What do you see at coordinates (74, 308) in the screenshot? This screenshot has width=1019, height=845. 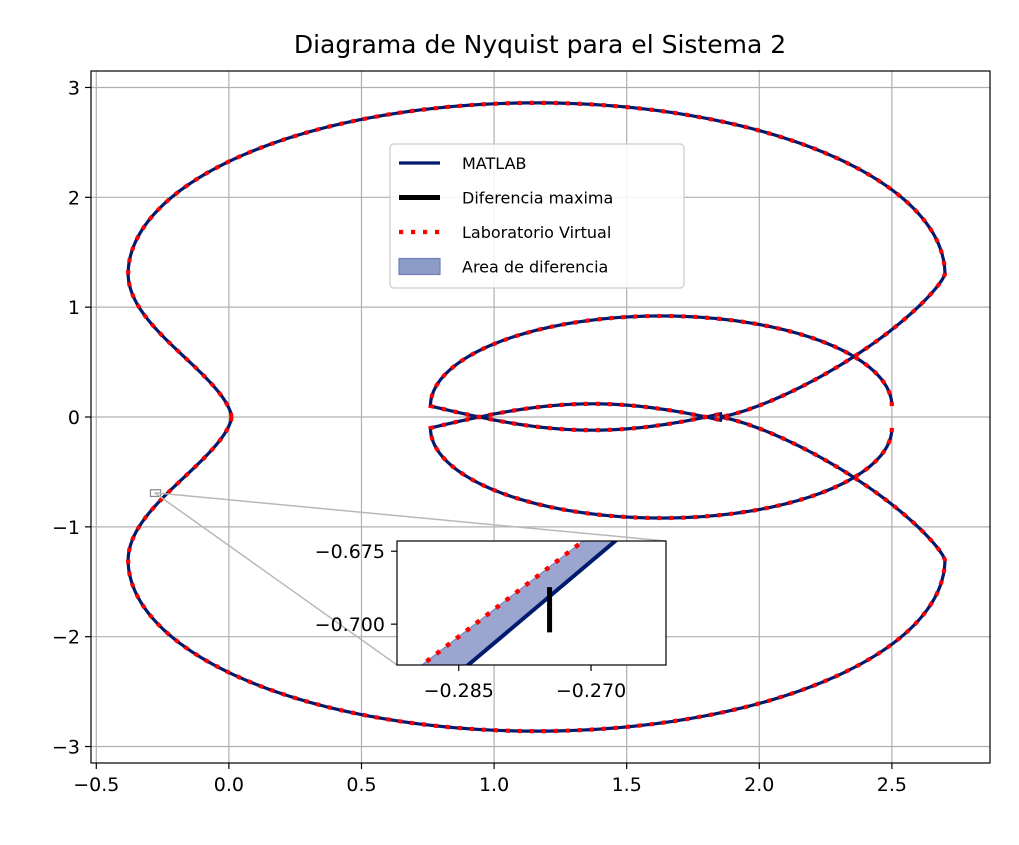 I see `y-tick-label: 1` at bounding box center [74, 308].